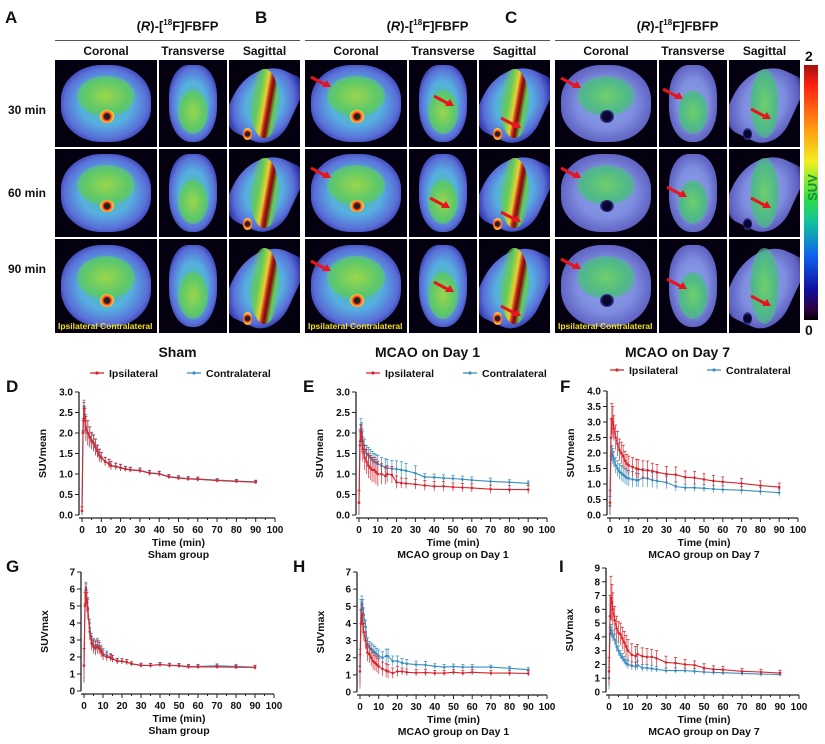  I want to click on view-label-sagittal: Sagittal, so click(764, 51).